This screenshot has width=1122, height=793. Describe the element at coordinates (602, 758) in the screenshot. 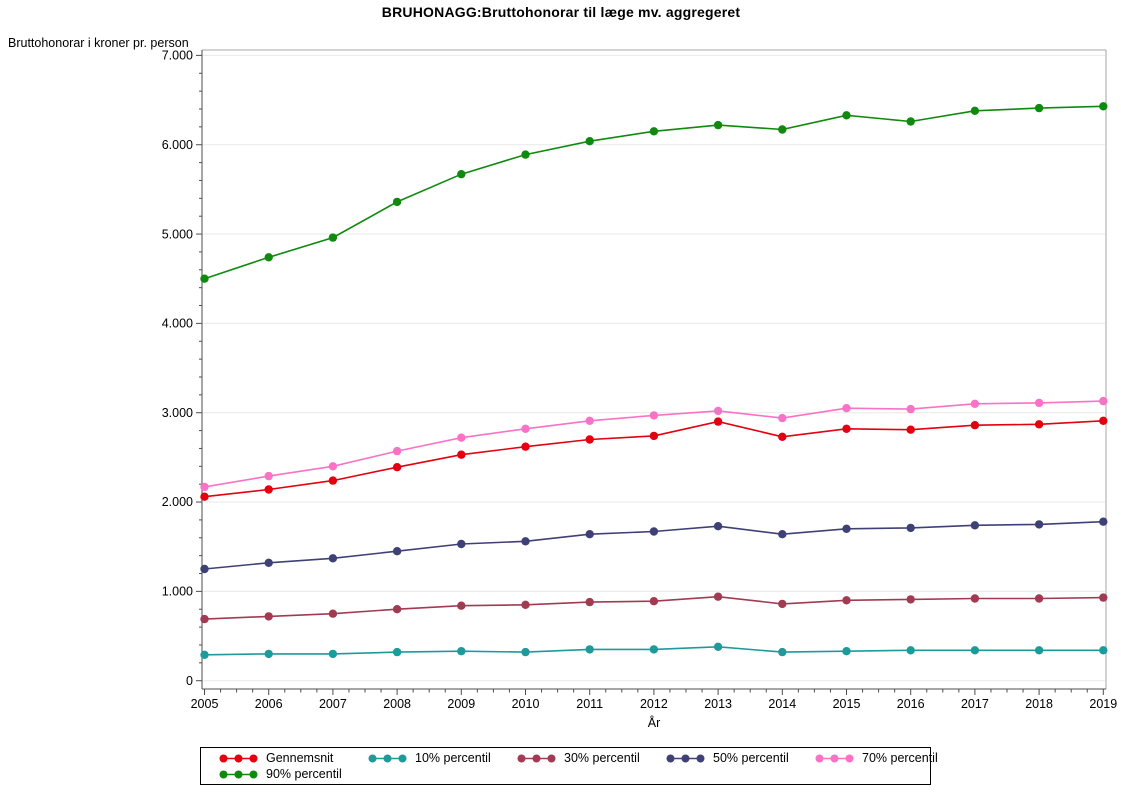

I see `legend-item-label: 30% percentil` at that location.